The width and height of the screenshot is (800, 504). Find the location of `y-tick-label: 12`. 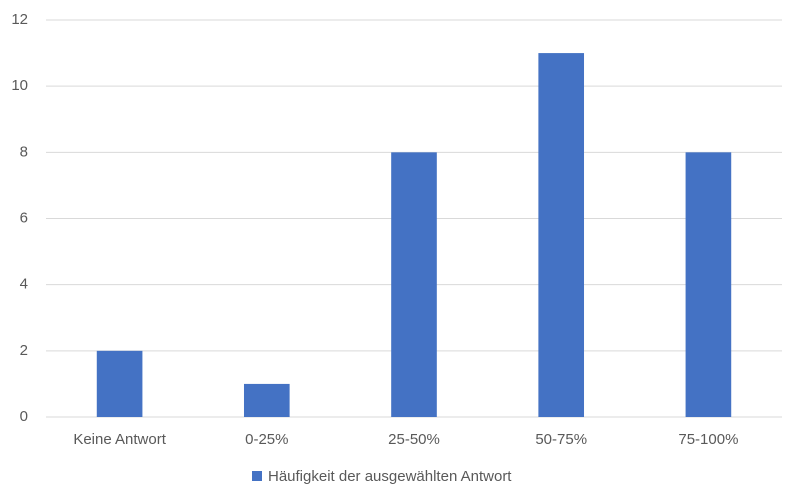

y-tick-label: 12 is located at coordinates (19, 19).